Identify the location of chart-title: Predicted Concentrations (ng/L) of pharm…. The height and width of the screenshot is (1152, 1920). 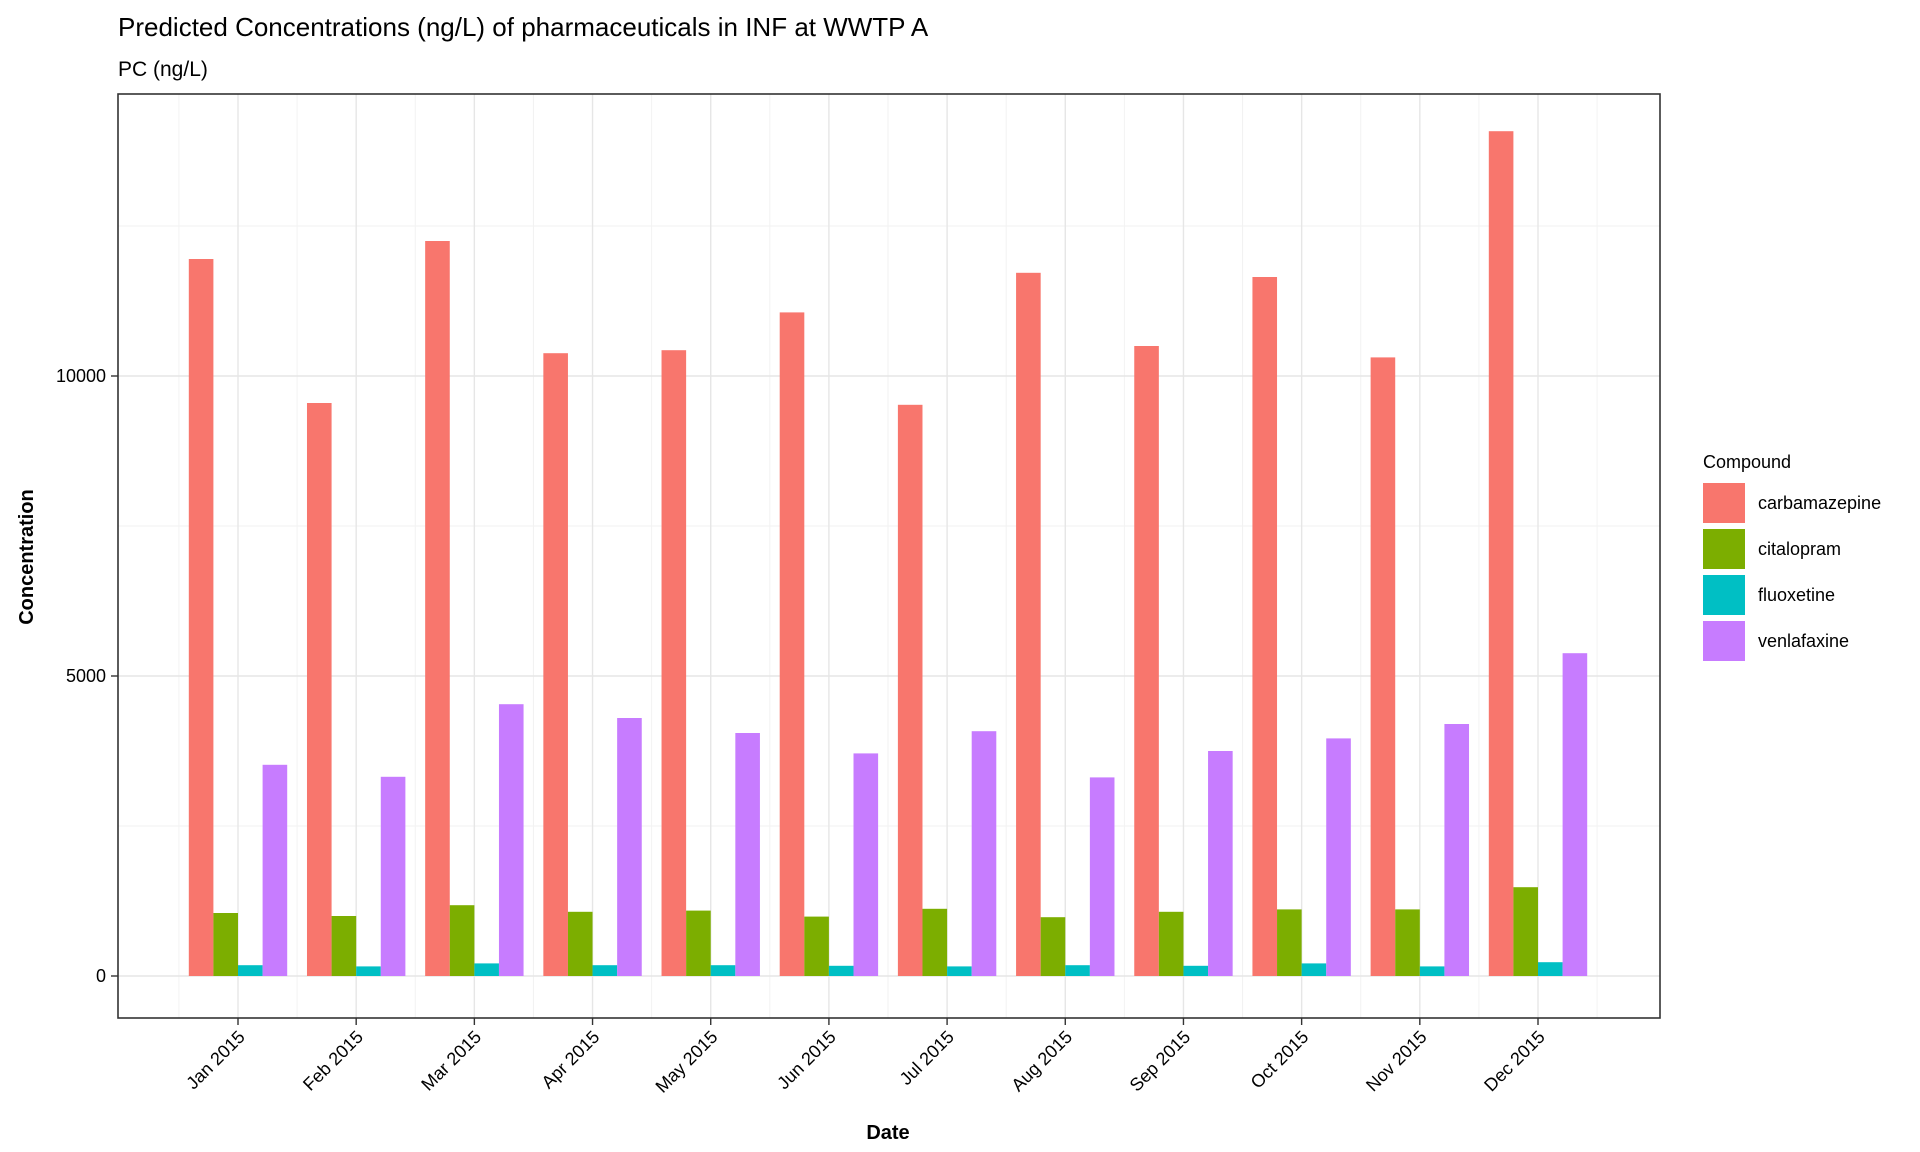
(523, 27).